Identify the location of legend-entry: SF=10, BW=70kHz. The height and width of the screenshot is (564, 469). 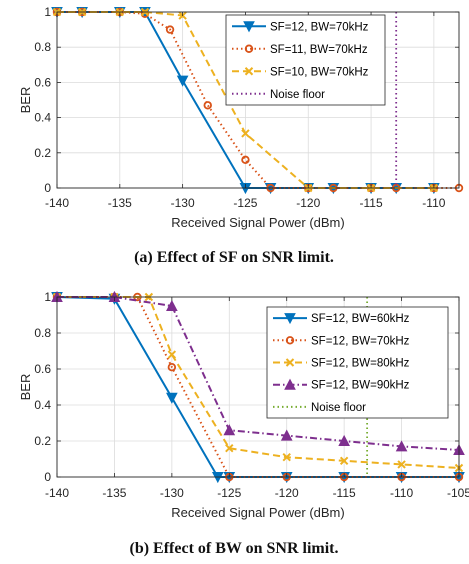
(319, 72).